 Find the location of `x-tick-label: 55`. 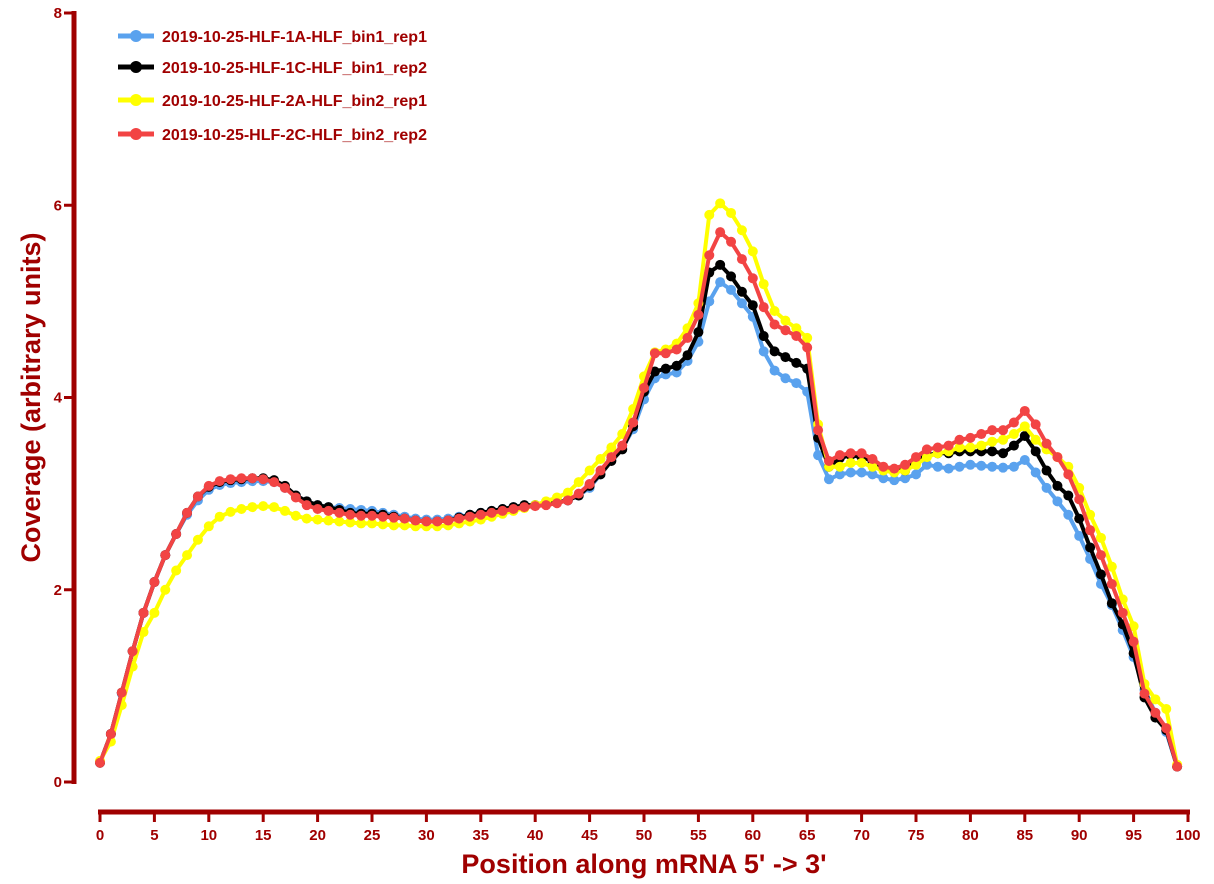

x-tick-label: 55 is located at coordinates (698, 835).